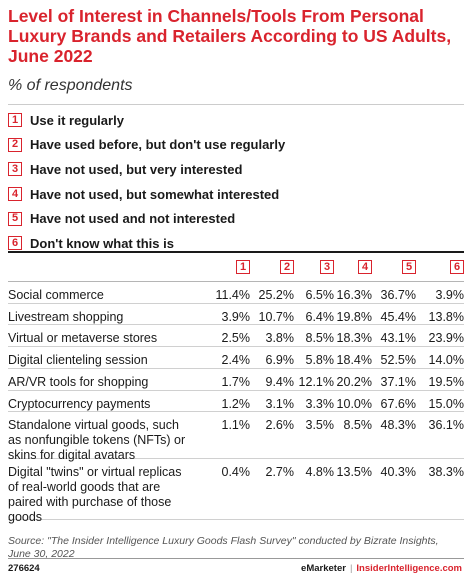  What do you see at coordinates (354, 295) in the screenshot?
I see `table-cell: 16.3%` at bounding box center [354, 295].